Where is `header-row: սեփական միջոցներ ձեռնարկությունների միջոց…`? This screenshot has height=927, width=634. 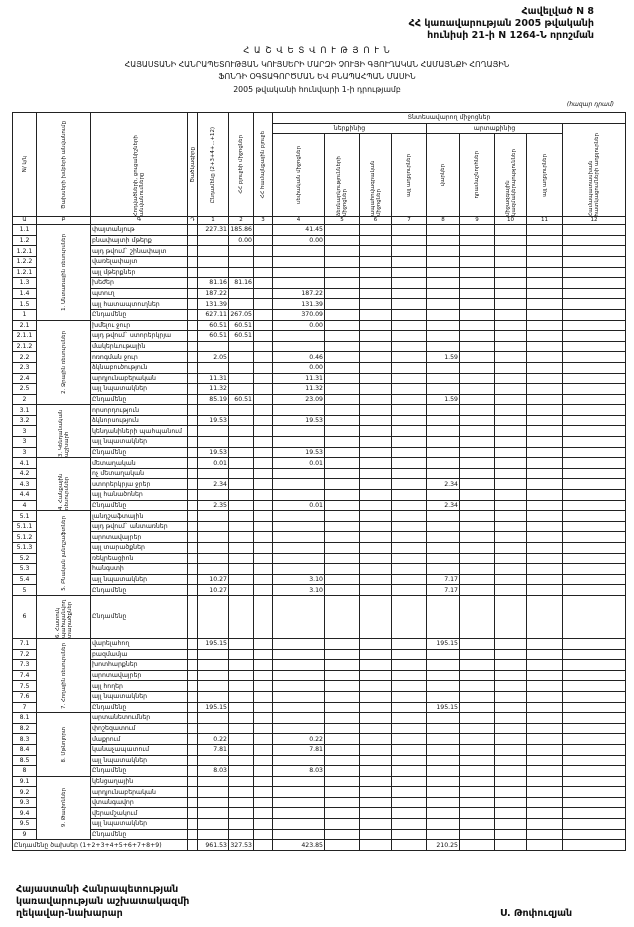
header-row: սեփական միջոցներ ձեռնարկությունների միջոց… is located at coordinates (319, 175).